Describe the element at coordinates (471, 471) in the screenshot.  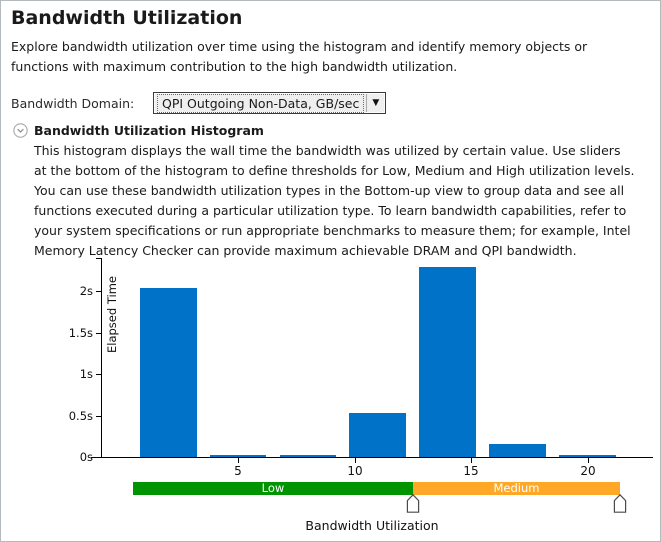
I see `x-tick-label: 15` at that location.